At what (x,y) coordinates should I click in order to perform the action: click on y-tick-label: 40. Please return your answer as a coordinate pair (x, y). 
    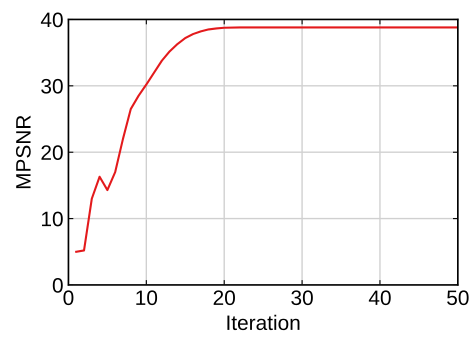
    Looking at the image, I should click on (51, 20).